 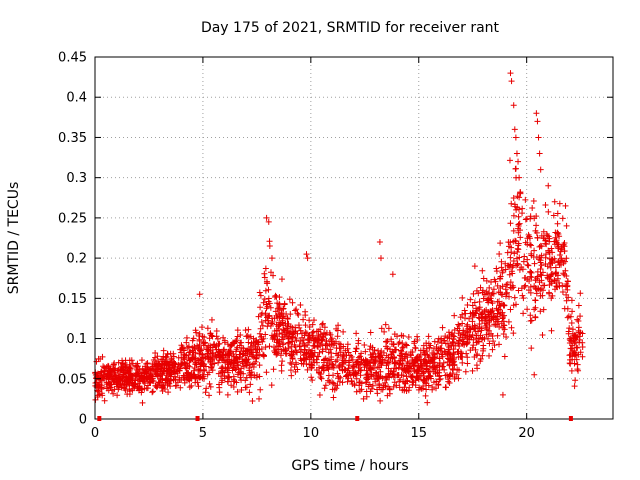 I want to click on y-tick-label: 0, so click(x=83, y=420).